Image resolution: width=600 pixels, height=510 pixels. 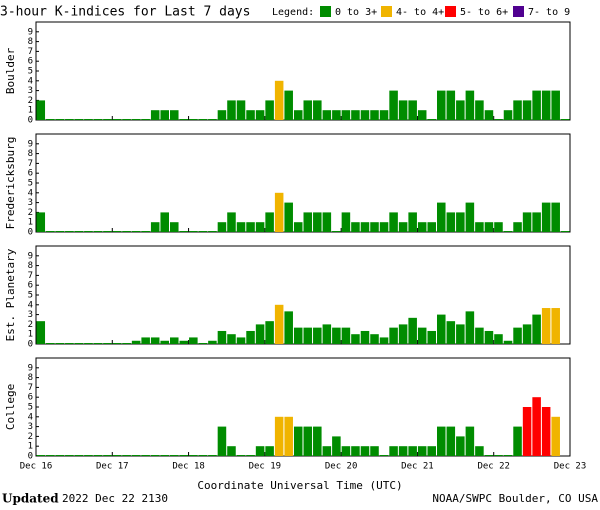 I want to click on y-tick-label: 0, so click(x=30, y=457).